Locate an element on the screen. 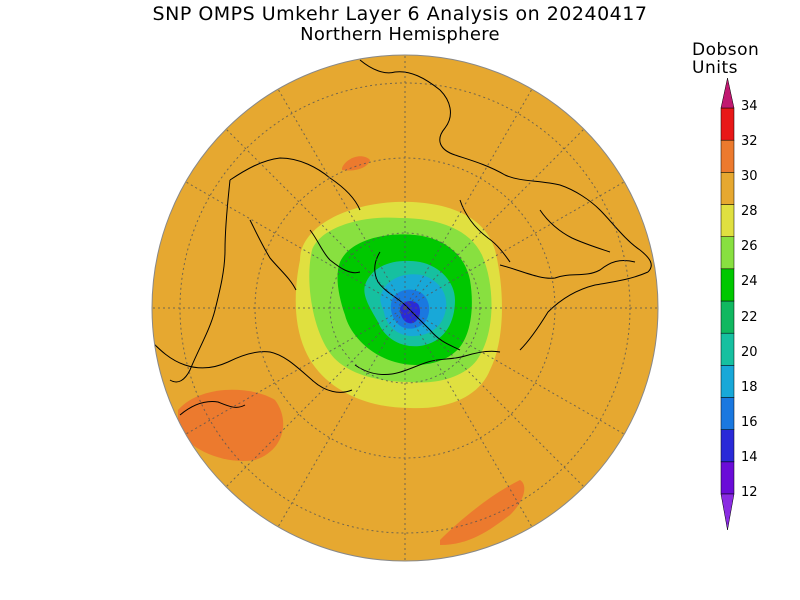  colorbar-tick-label: 26 is located at coordinates (749, 247).